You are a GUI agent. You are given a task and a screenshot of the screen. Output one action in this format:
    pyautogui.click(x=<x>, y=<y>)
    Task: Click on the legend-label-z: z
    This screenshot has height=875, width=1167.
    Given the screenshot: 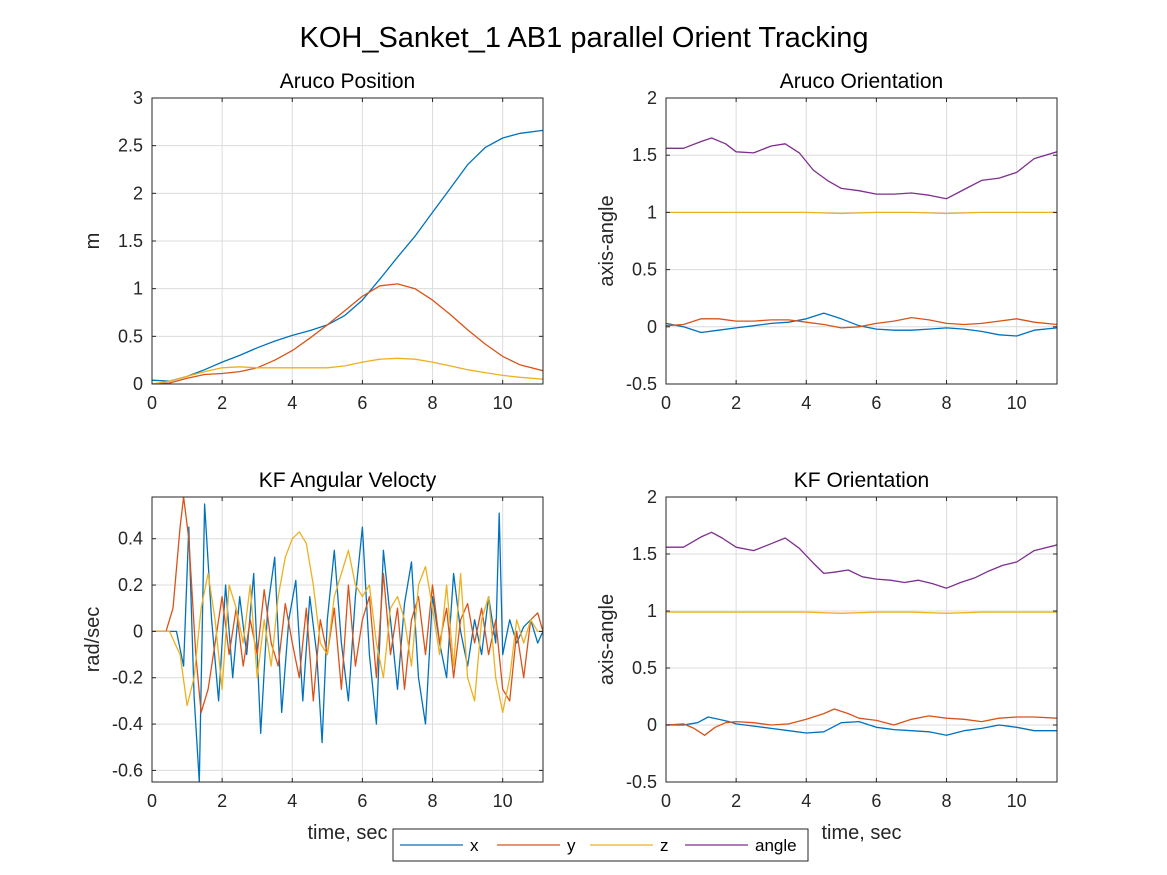 What is the action you would take?
    pyautogui.click(x=664, y=845)
    